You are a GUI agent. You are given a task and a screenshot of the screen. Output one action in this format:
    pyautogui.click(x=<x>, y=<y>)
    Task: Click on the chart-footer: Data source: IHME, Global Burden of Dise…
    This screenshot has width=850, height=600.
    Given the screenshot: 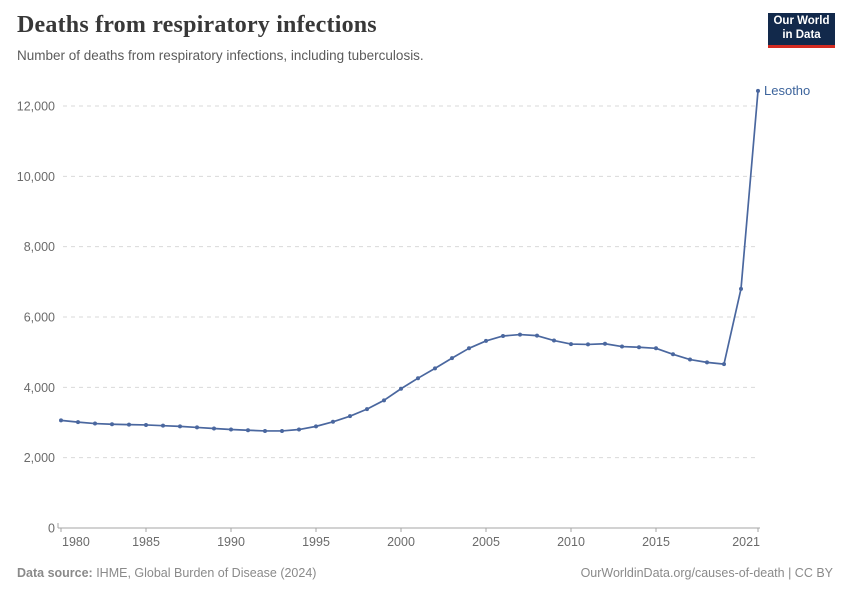 What is the action you would take?
    pyautogui.click(x=425, y=573)
    